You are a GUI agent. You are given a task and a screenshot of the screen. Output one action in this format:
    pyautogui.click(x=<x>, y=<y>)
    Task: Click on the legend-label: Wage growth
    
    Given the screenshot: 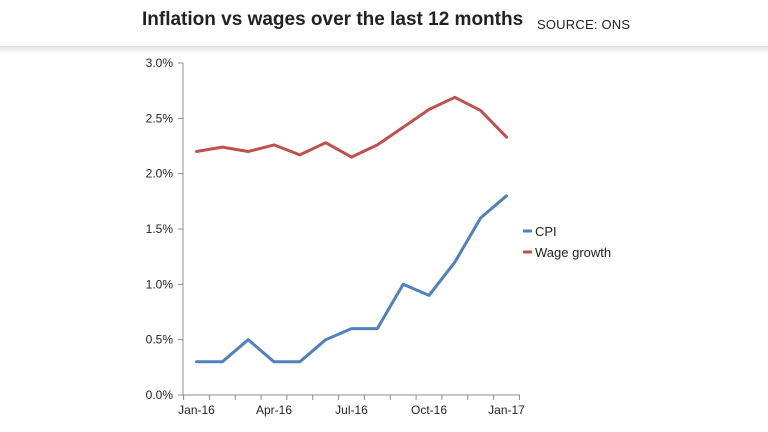 What is the action you would take?
    pyautogui.click(x=573, y=252)
    